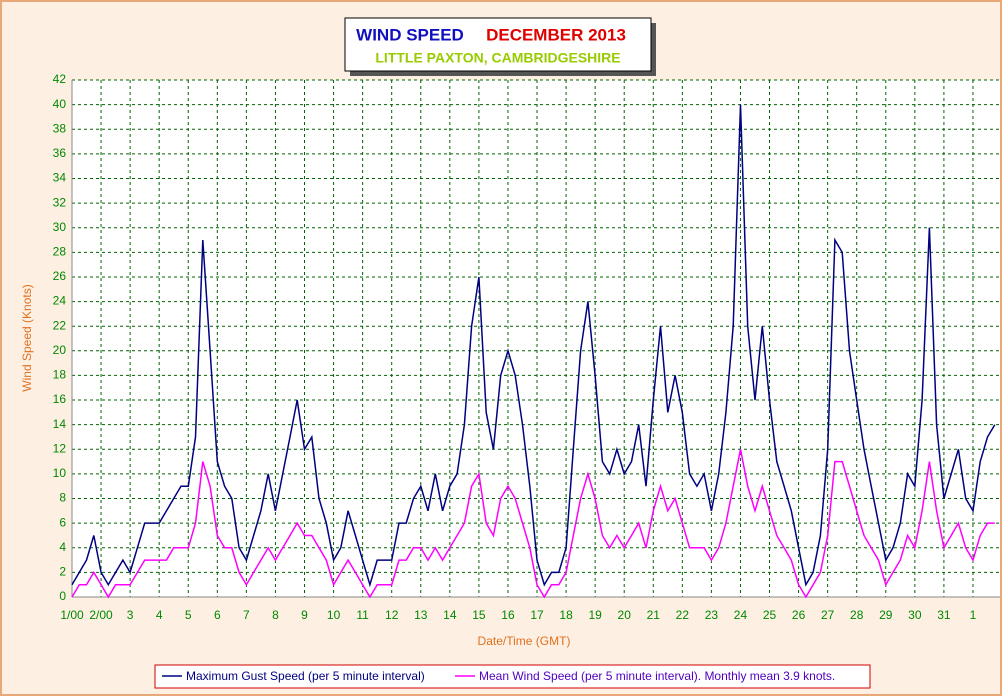  I want to click on x-tick-label: 15, so click(479, 615).